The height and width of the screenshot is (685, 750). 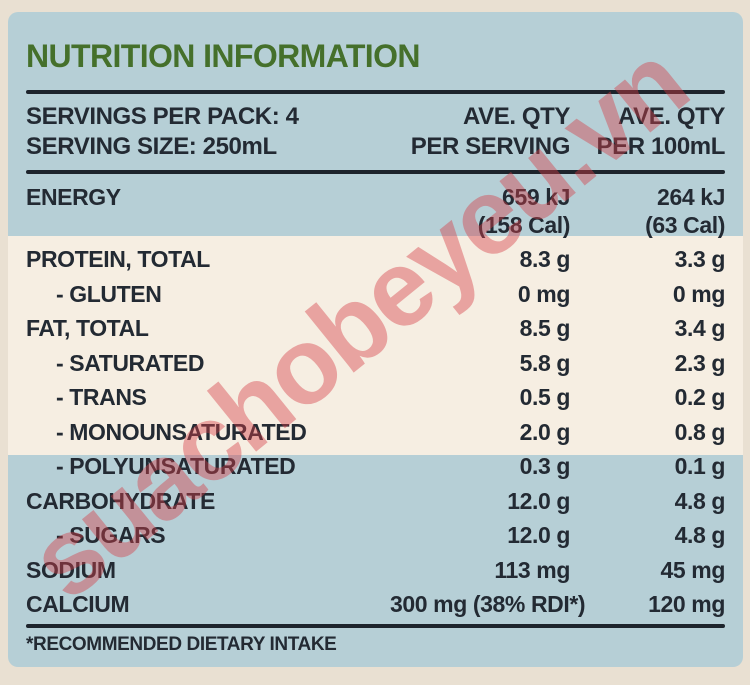 What do you see at coordinates (130, 362) in the screenshot?
I see `nutrient-name: - SATURATED` at bounding box center [130, 362].